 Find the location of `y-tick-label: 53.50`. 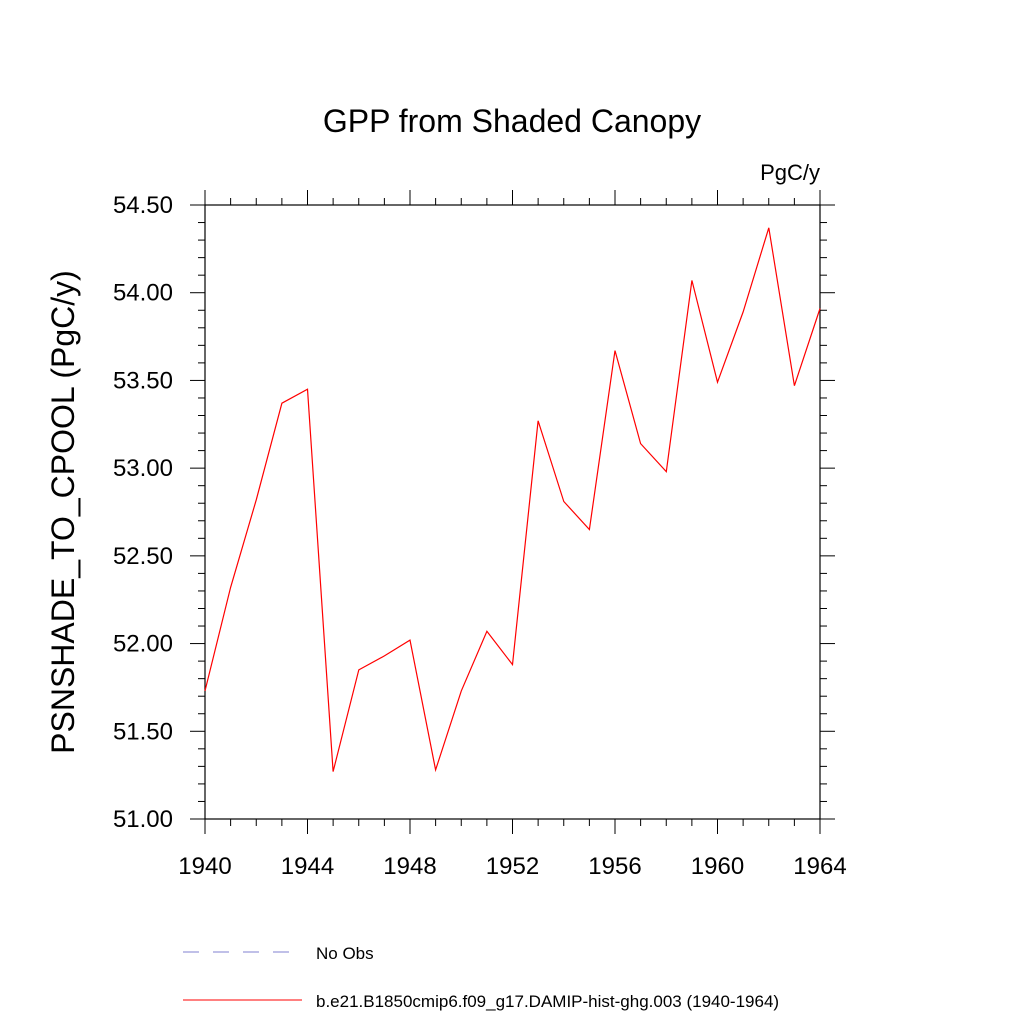

y-tick-label: 53.50 is located at coordinates (143, 380).